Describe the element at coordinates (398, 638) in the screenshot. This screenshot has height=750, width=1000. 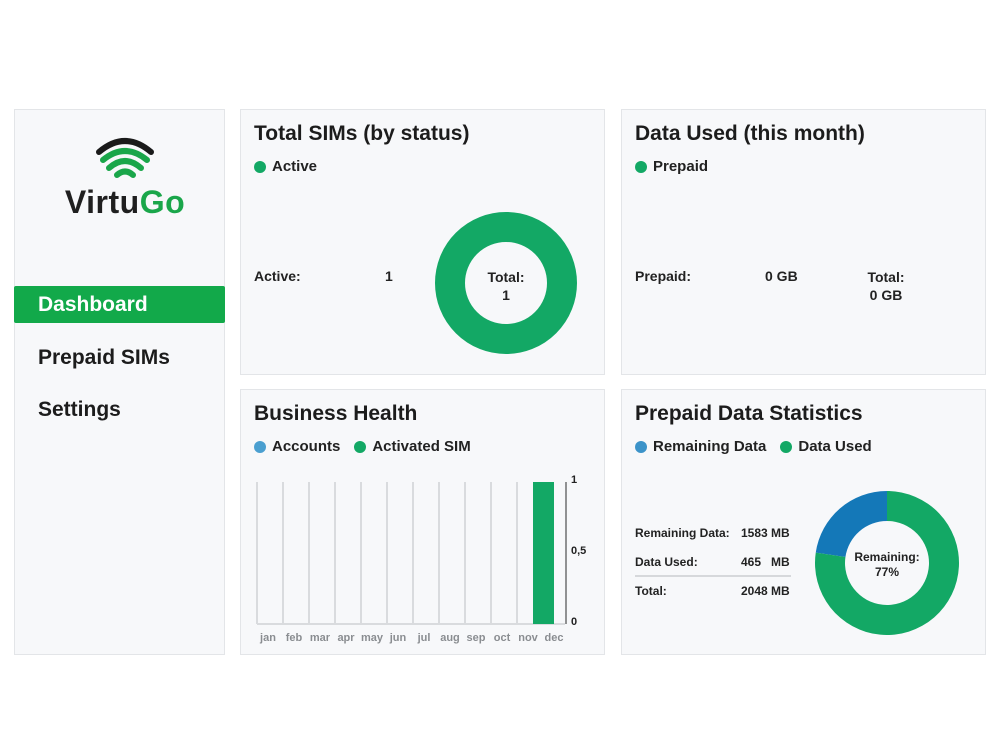
I see `x-tick-label: jun` at that location.